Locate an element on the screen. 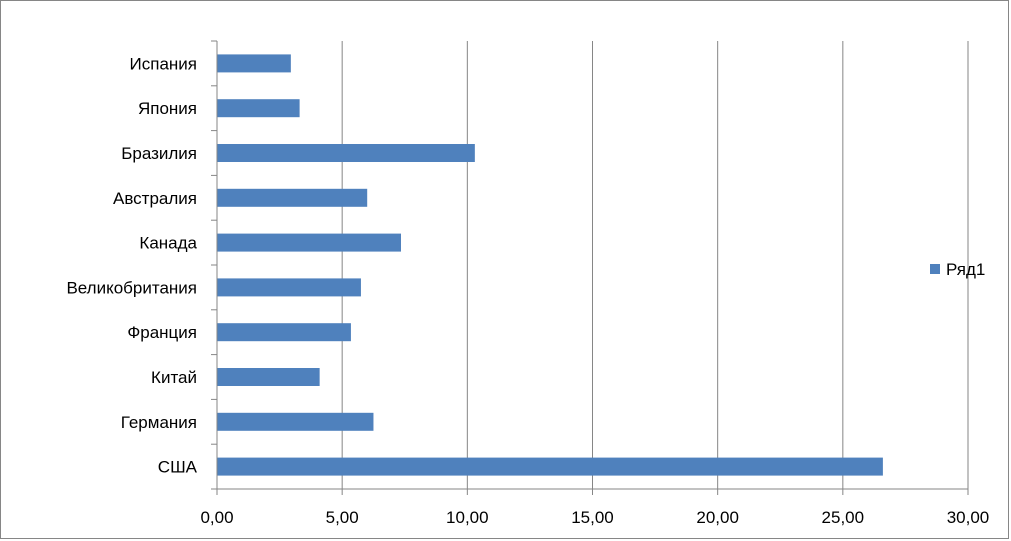 This screenshot has width=1011, height=541. category-label-2: Китай is located at coordinates (174, 377).